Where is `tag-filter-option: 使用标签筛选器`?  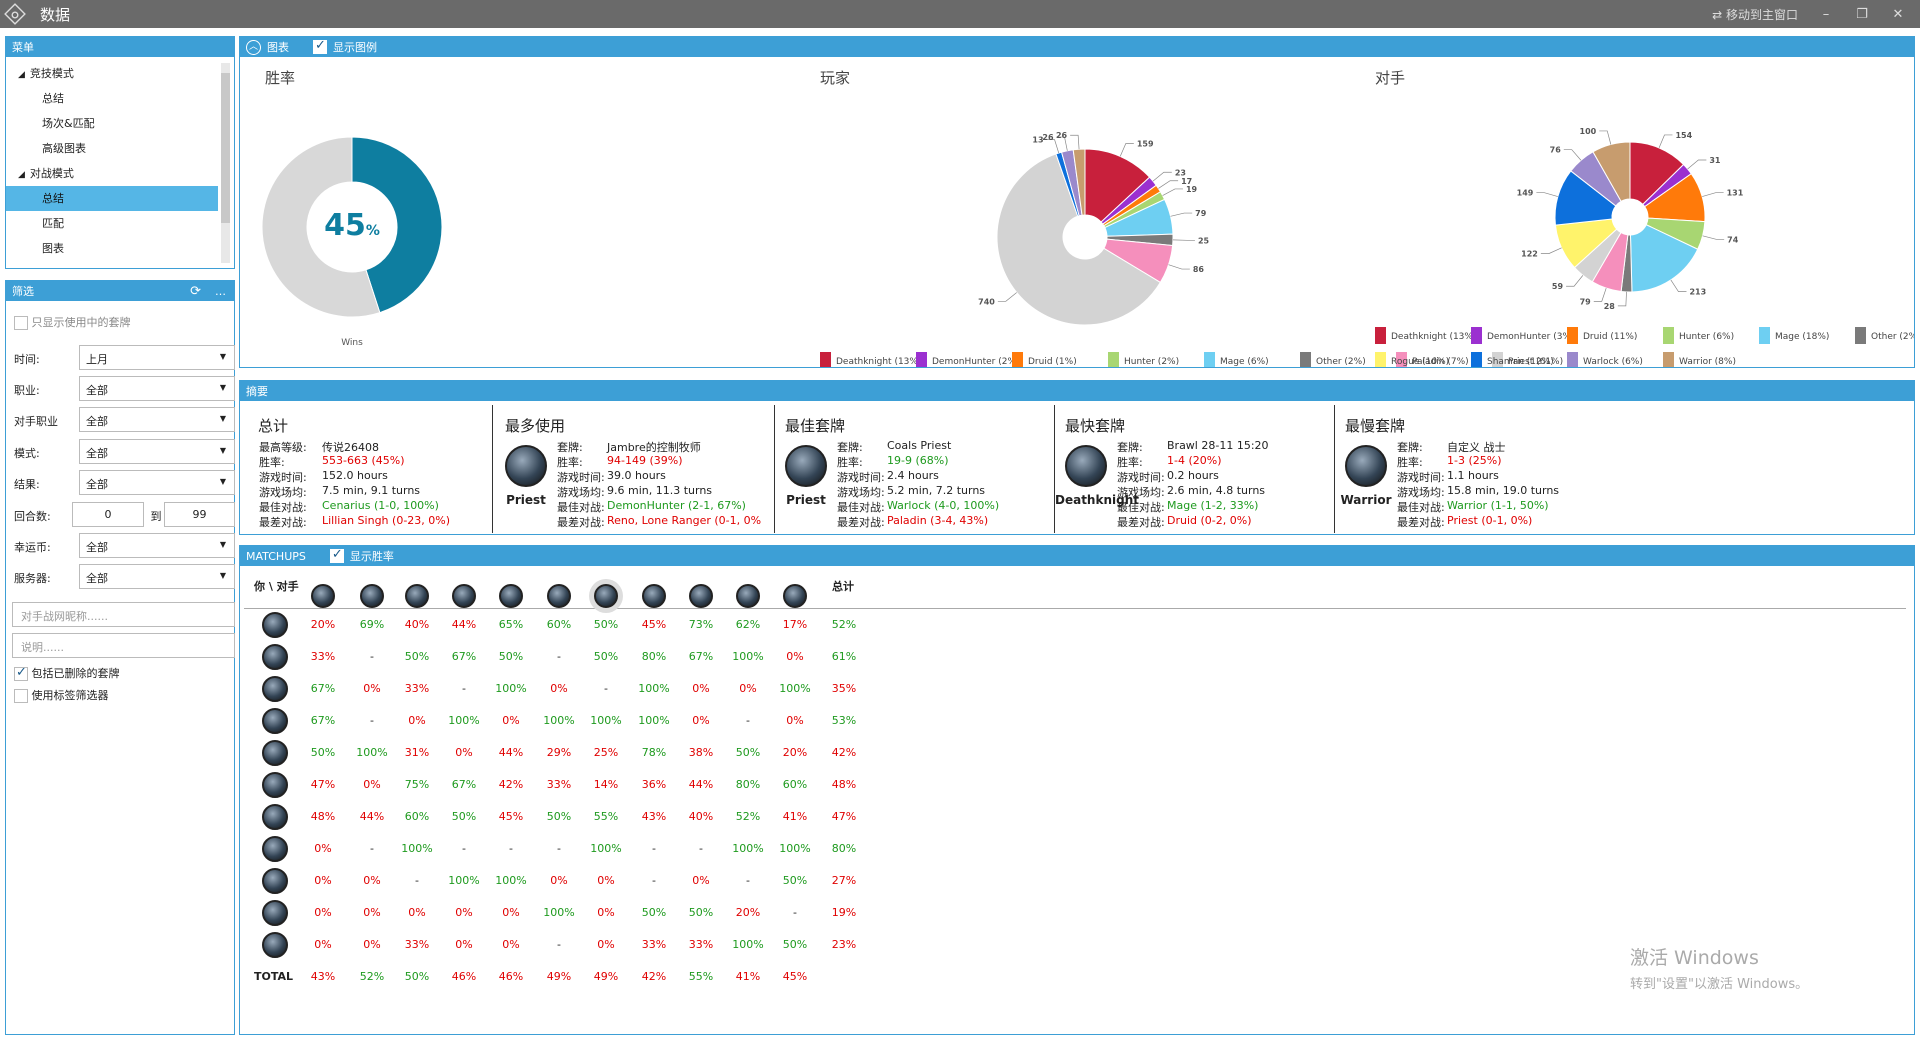 tag-filter-option: 使用标签筛选器 is located at coordinates (61, 695).